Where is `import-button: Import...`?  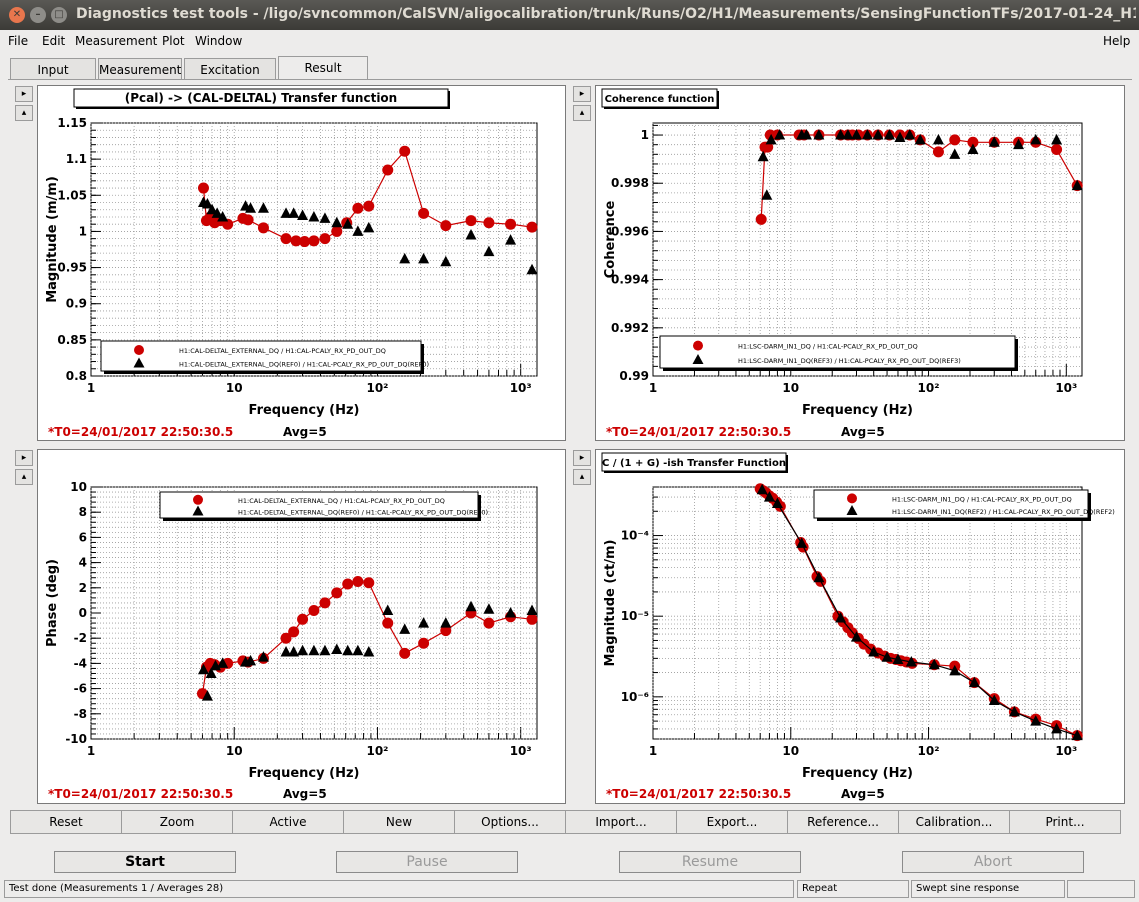 import-button: Import... is located at coordinates (621, 822).